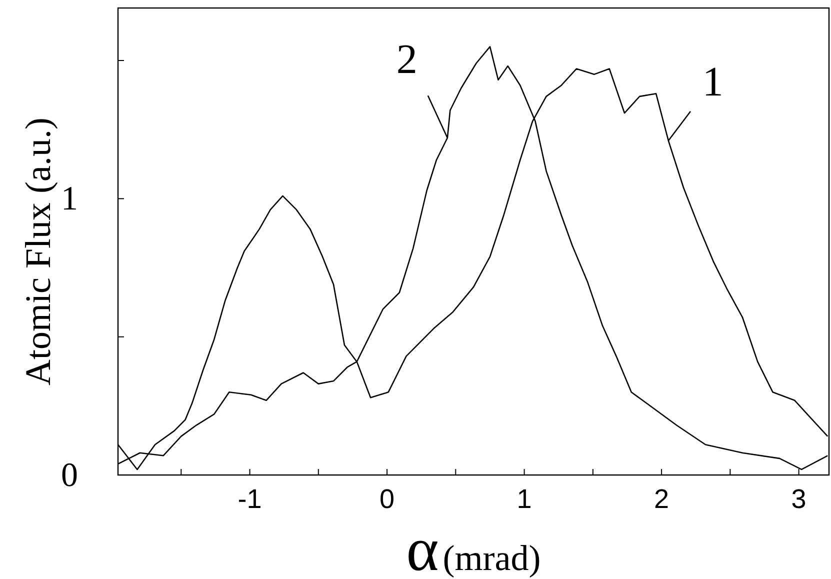  What do you see at coordinates (250, 499) in the screenshot?
I see `x-tick-label: -1` at bounding box center [250, 499].